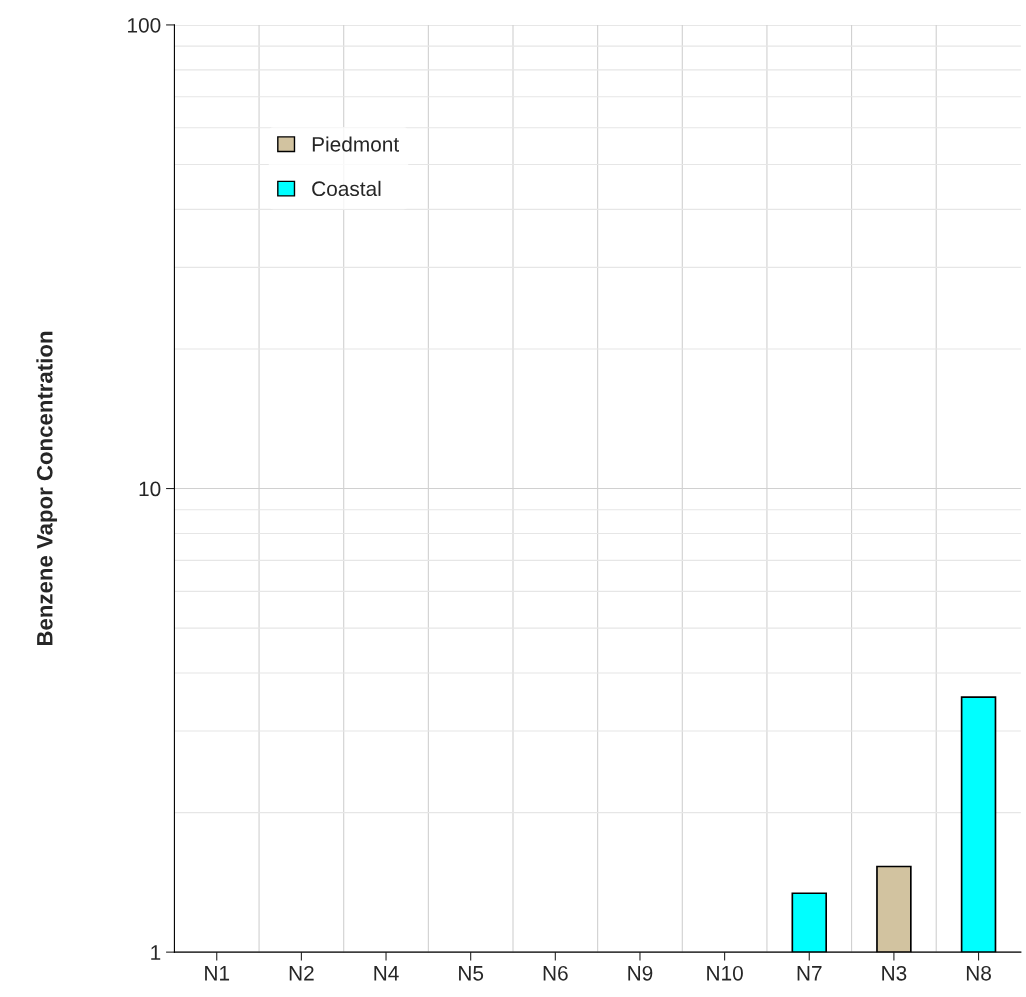 The width and height of the screenshot is (1026, 997). I want to click on x-tick-label: N8, so click(978, 973).